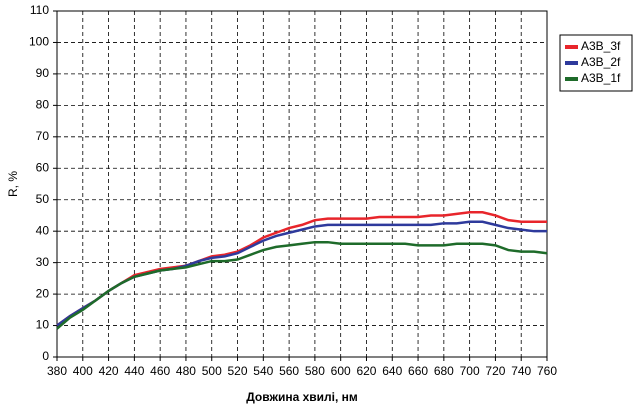 The width and height of the screenshot is (640, 411). Describe the element at coordinates (43, 262) in the screenshot. I see `y-tick-label: 30` at that location.